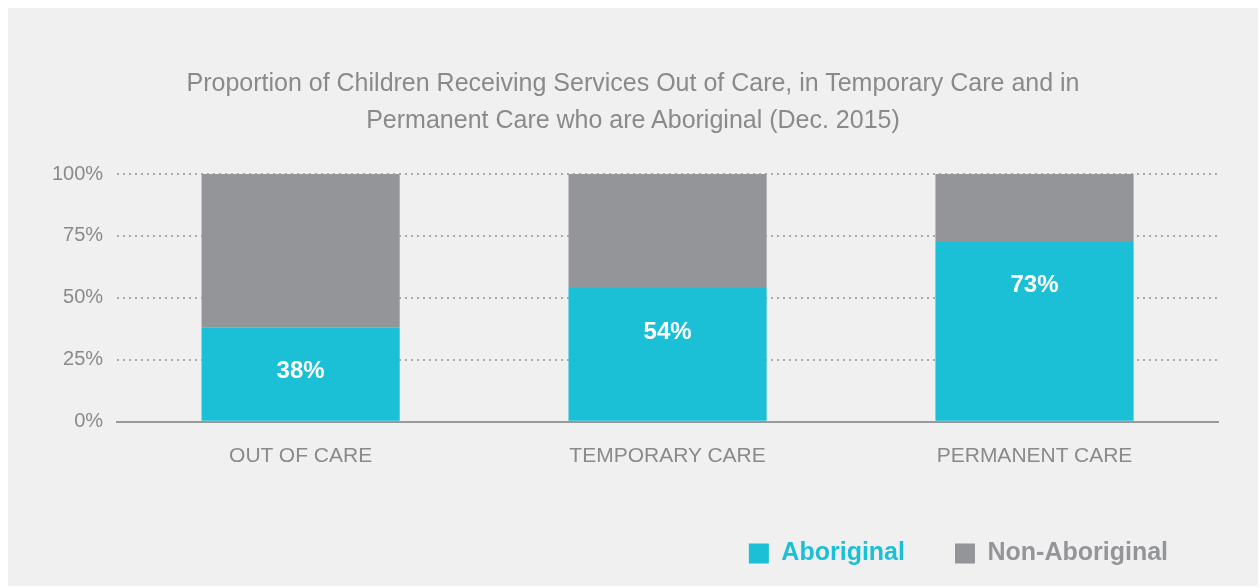 This screenshot has height=588, width=1260. What do you see at coordinates (633, 101) in the screenshot?
I see `chart-title: Proportion of Children Receiving Services Out of Care, in Temporary Care and in Permanent Care who are Aboriginal (Dec. 2015)` at bounding box center [633, 101].